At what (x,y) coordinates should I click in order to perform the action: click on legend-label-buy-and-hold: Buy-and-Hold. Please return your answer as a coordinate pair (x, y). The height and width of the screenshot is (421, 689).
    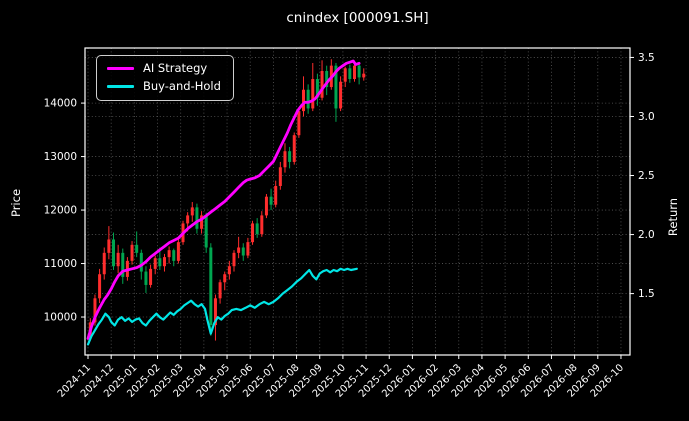
    Looking at the image, I should click on (182, 86).